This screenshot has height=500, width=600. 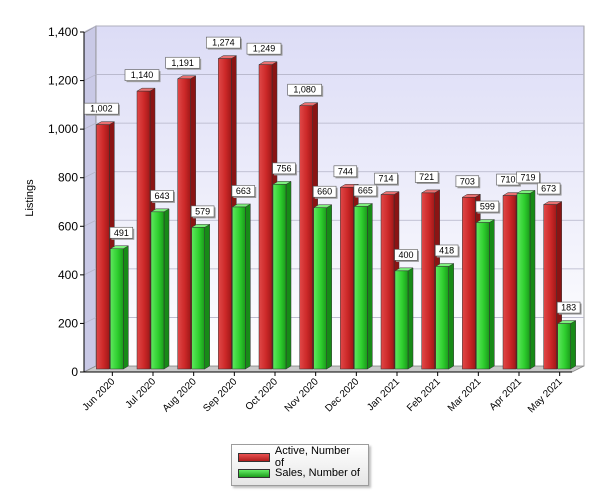 What do you see at coordinates (63, 129) in the screenshot?
I see `y-tick-label: 1,000` at bounding box center [63, 129].